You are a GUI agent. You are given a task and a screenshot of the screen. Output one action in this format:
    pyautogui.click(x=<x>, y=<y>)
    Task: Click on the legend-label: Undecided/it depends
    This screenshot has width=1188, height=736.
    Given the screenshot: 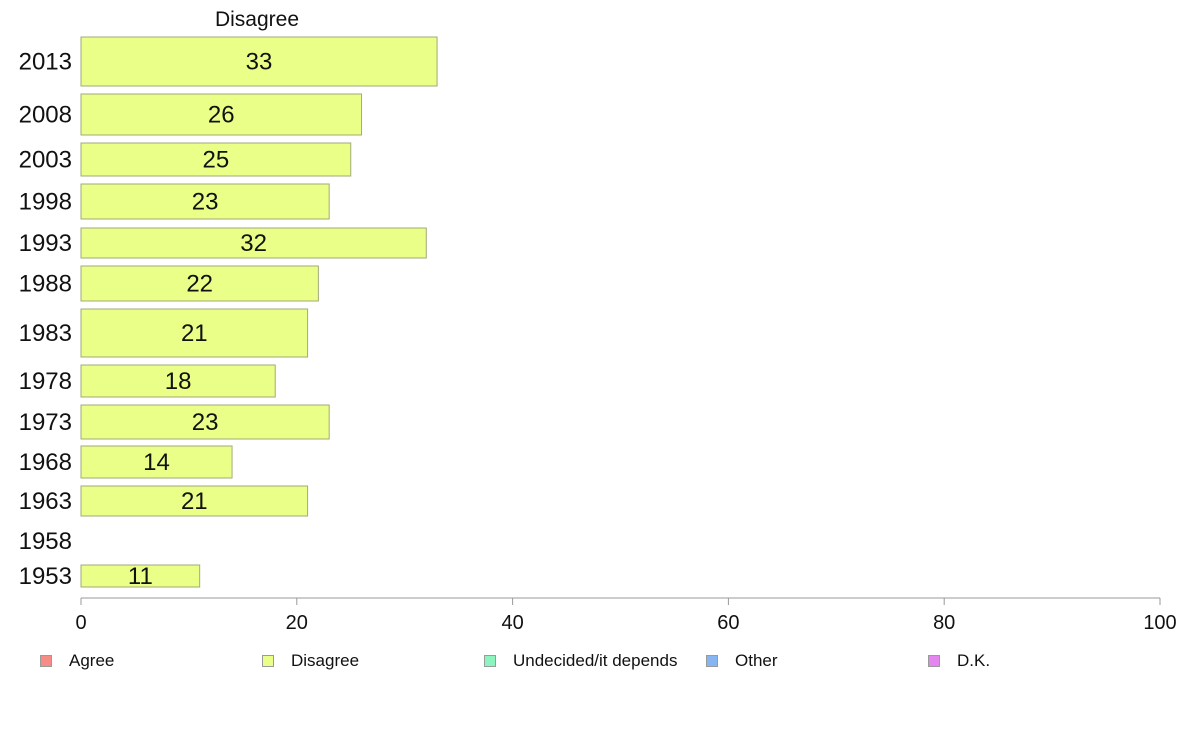 What is the action you would take?
    pyautogui.click(x=595, y=660)
    